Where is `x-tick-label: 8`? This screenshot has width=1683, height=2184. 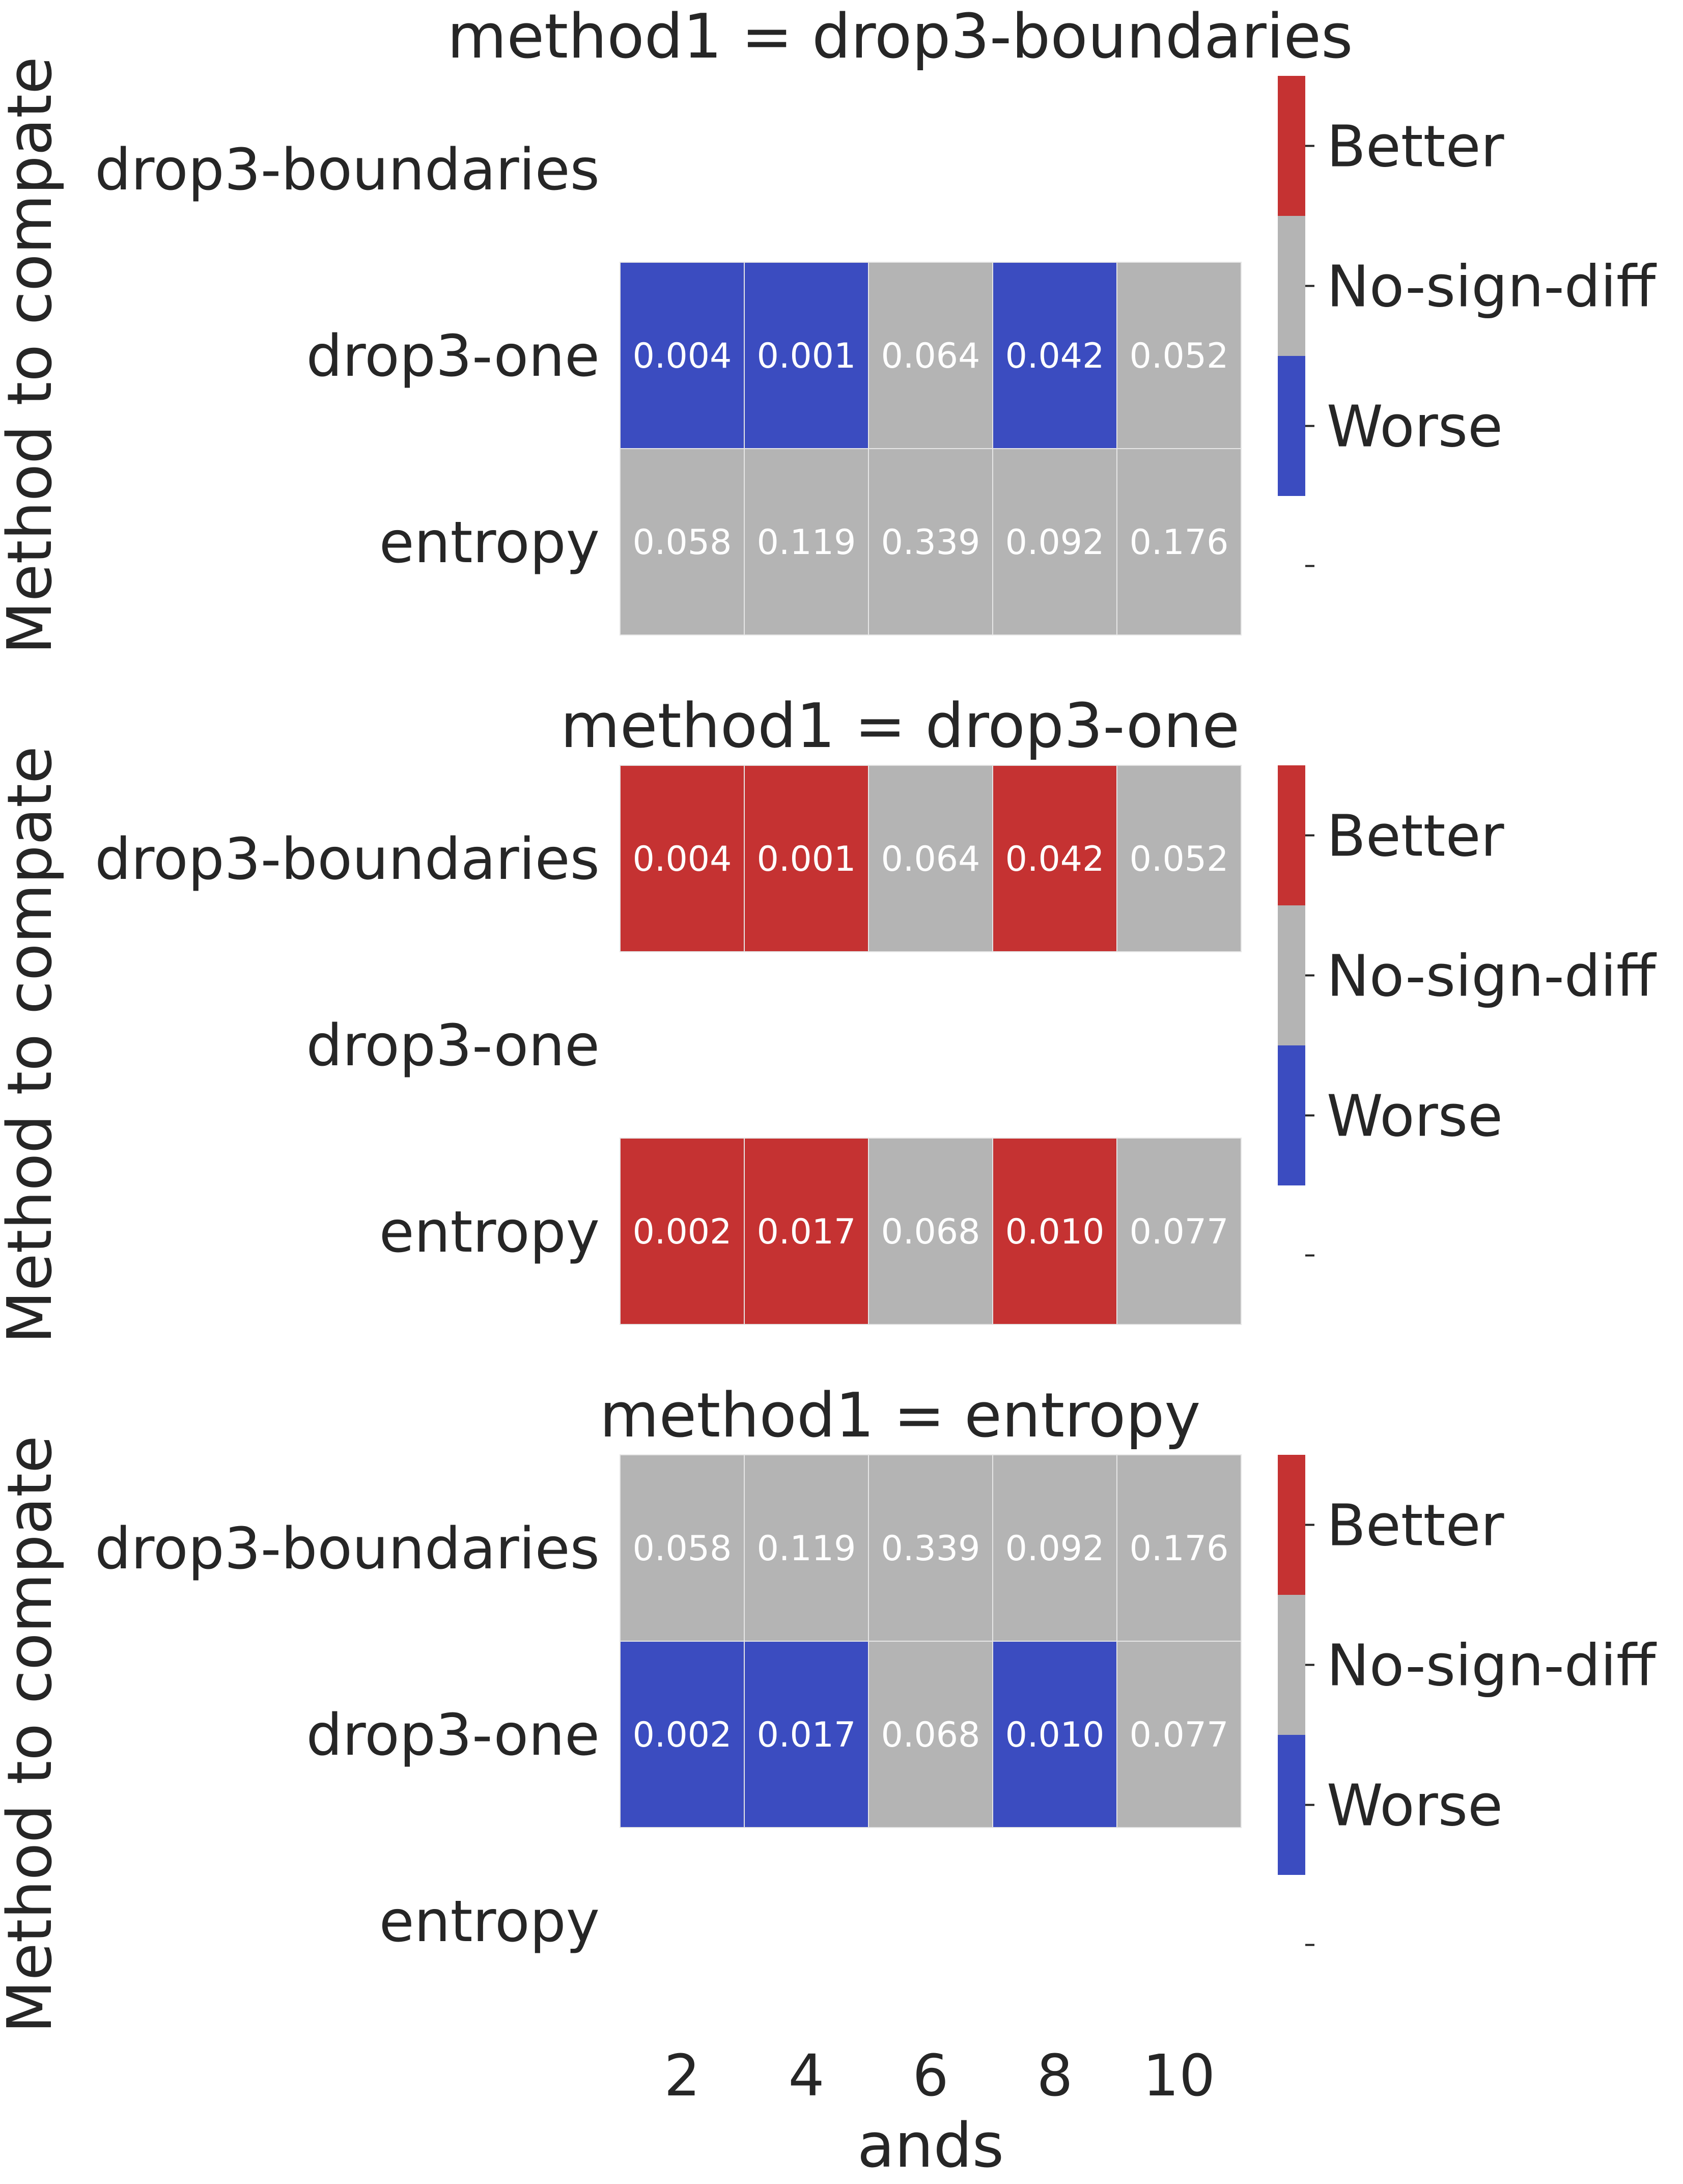 x-tick-label: 8 is located at coordinates (1055, 2076).